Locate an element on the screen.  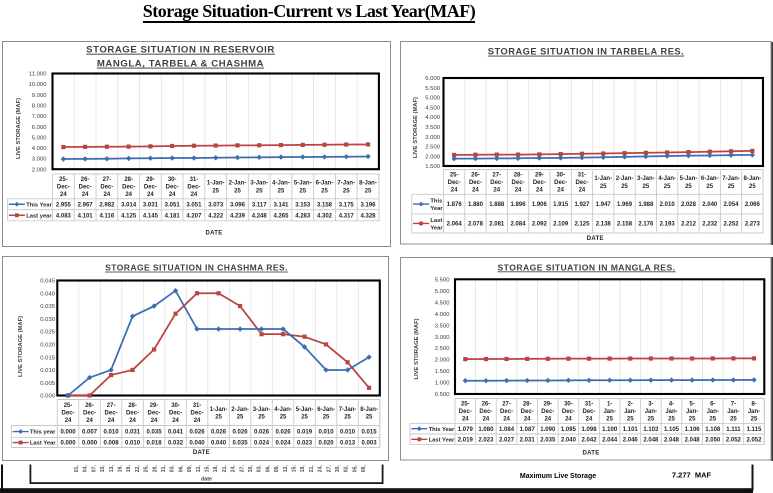
svg-text: Year is located at coordinates (436, 228).